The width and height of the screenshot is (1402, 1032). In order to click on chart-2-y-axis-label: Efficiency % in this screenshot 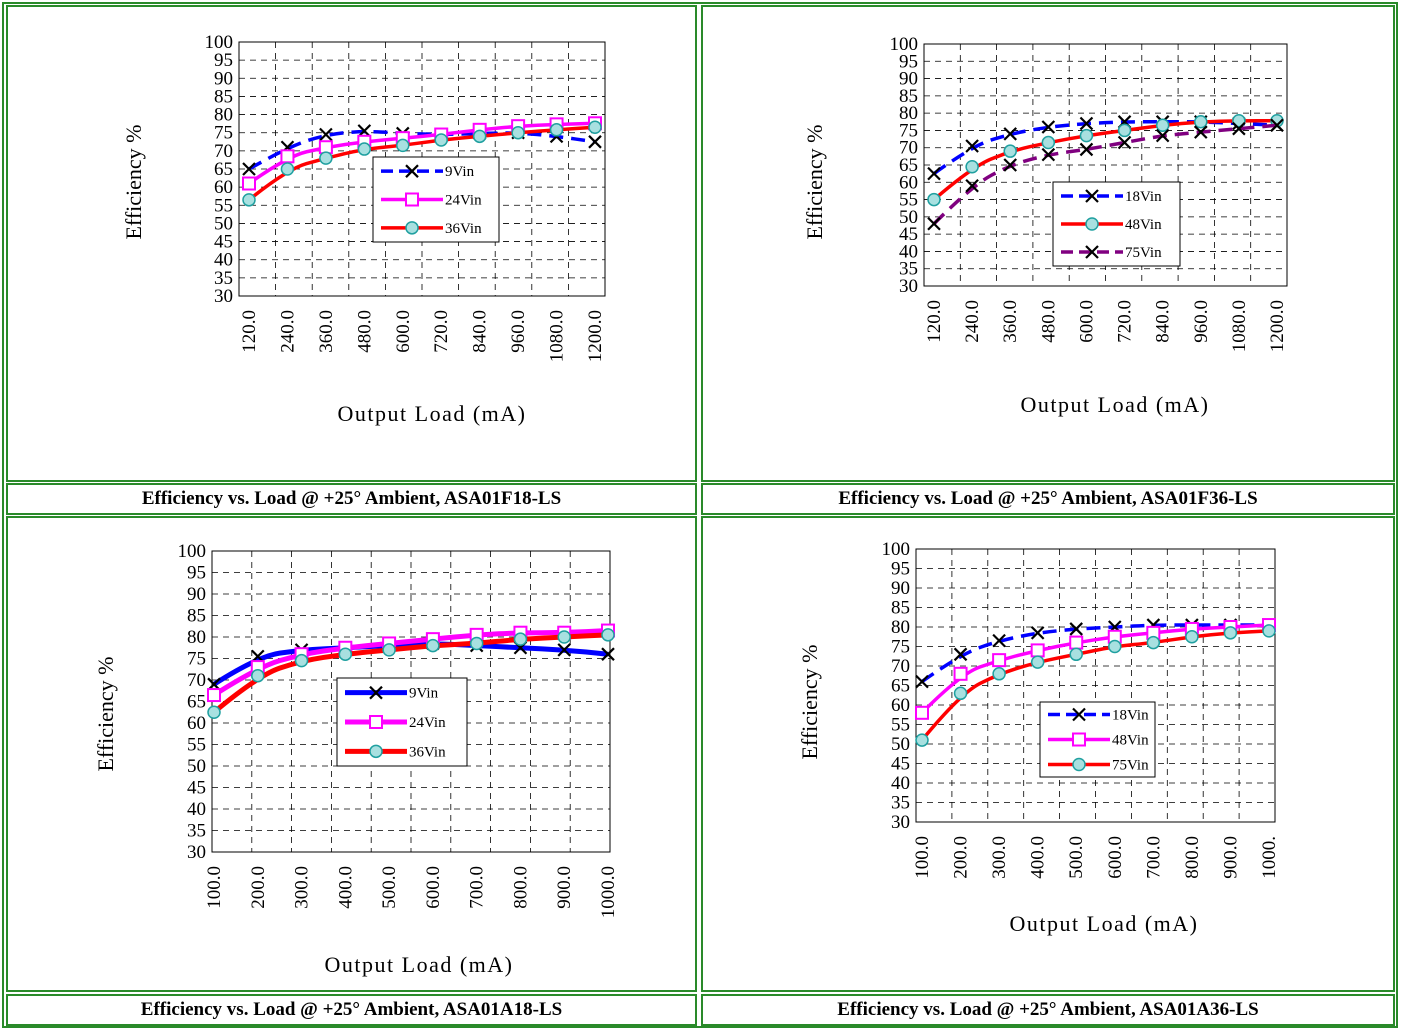, I will do `click(814, 181)`.